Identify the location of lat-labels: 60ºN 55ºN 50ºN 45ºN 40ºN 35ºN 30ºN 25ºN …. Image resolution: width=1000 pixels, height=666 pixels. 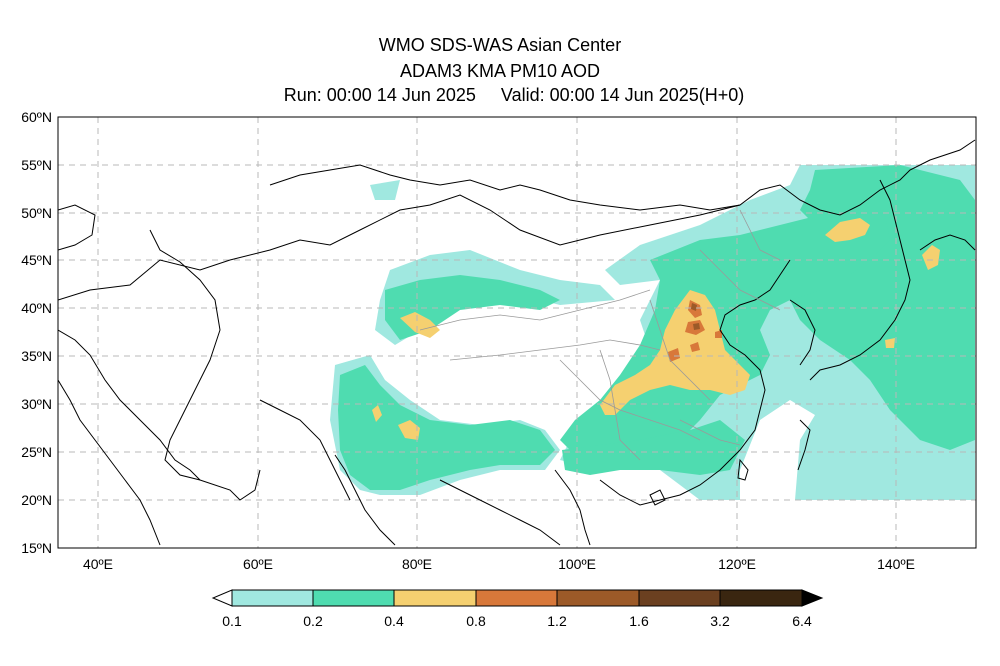
(36, 332).